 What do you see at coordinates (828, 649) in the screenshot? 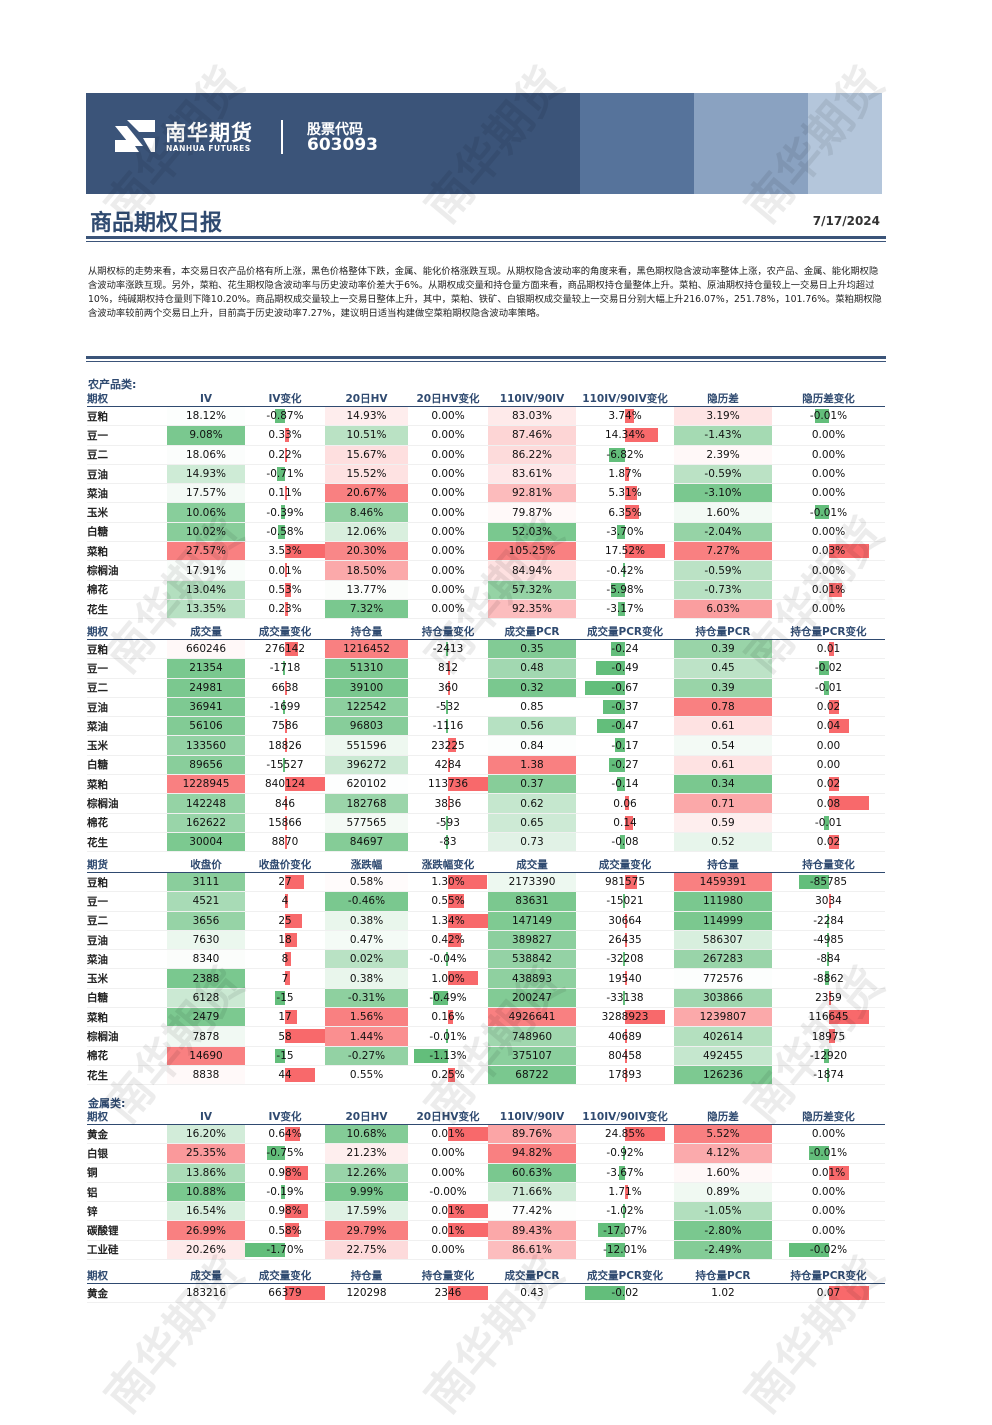
I see `table-cell: 0.01` at bounding box center [828, 649].